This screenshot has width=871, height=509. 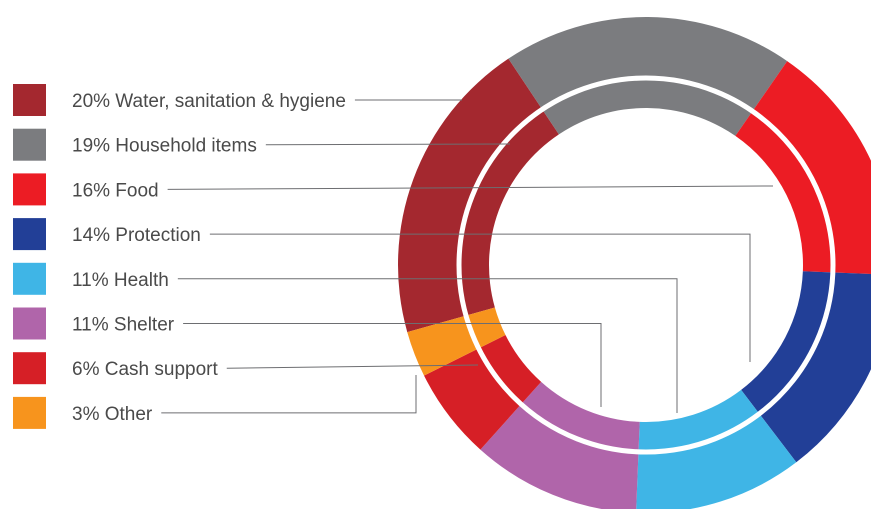 I want to click on legend-label: 11% Shelter, so click(x=123, y=325).